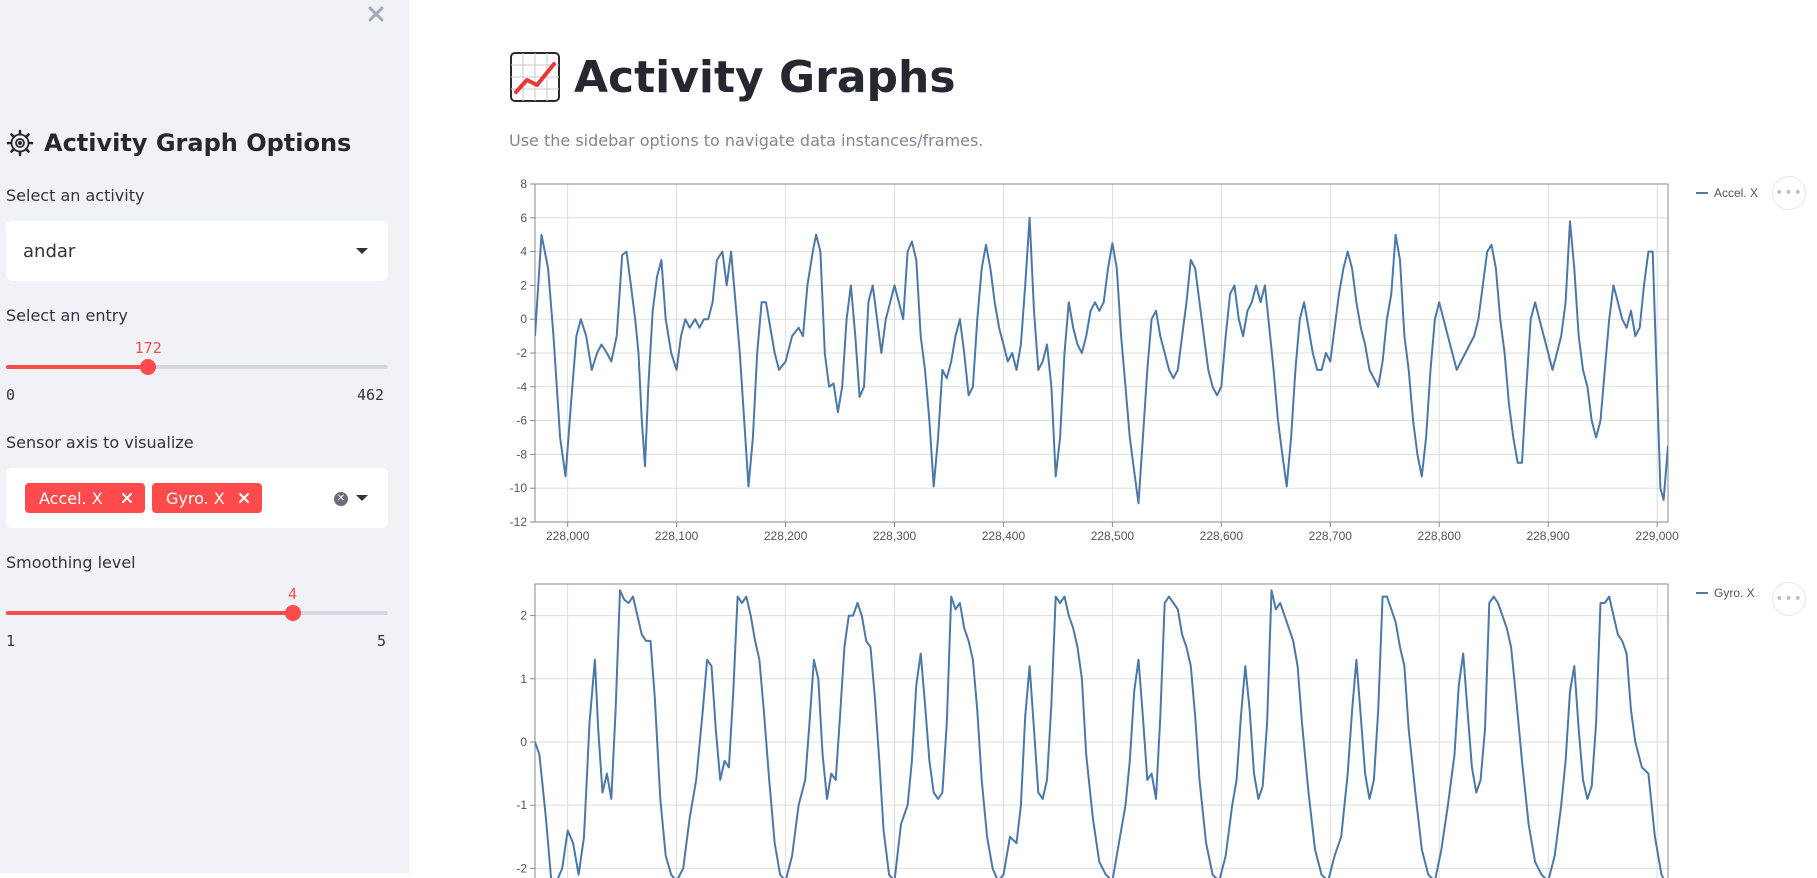 This screenshot has height=878, width=1817. I want to click on legend-label: Accel. X, so click(1736, 193).